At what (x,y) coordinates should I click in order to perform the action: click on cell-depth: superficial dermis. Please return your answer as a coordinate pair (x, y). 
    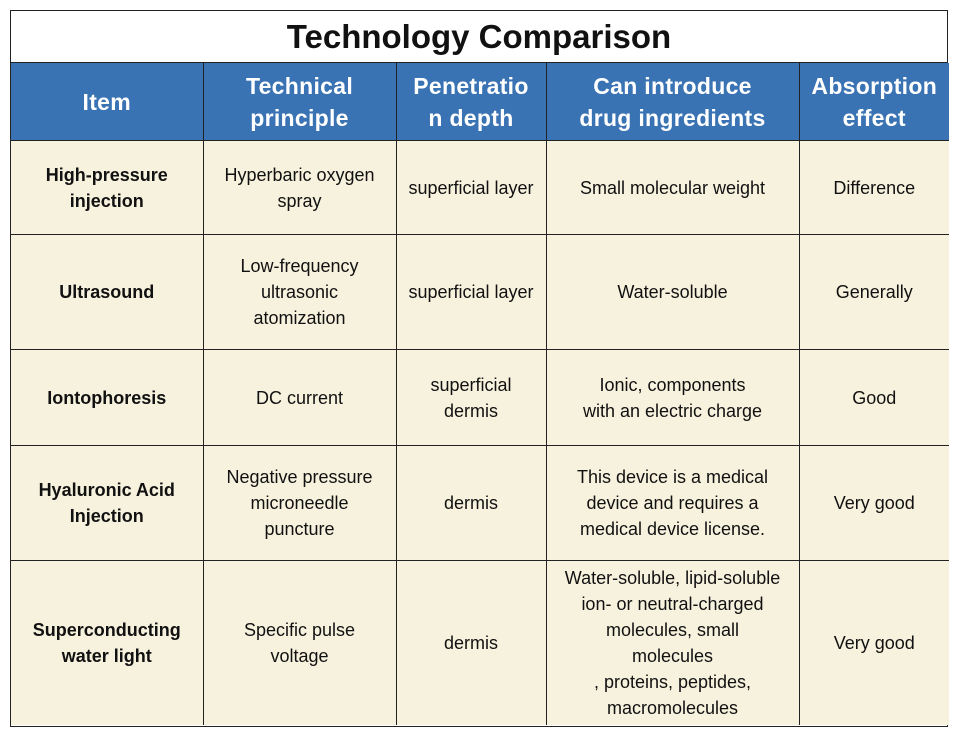
    Looking at the image, I should click on (471, 397).